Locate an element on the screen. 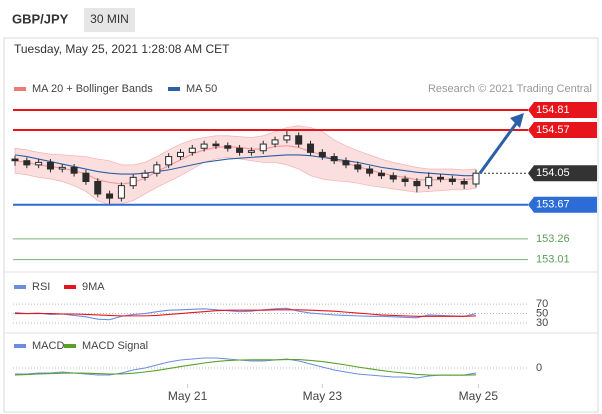 The image size is (602, 414). y-tick-label: 50 is located at coordinates (542, 313).